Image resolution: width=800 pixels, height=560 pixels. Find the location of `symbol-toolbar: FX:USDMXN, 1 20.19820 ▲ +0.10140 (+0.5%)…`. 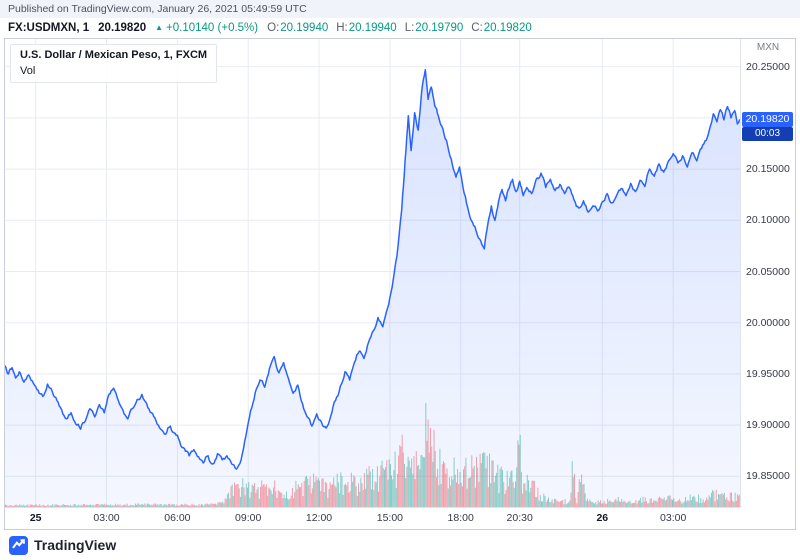

symbol-toolbar: FX:USDMXN, 1 20.19820 ▲ +0.10140 (+0.5%)… is located at coordinates (400, 28).